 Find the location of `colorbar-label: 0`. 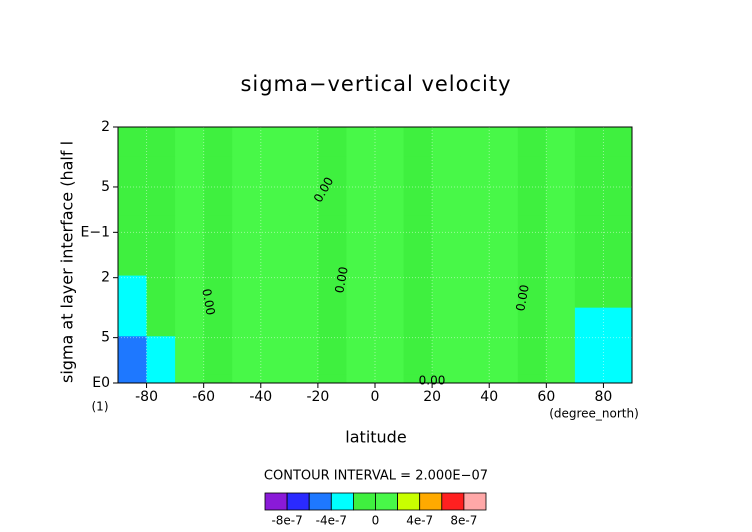

colorbar-label: 0 is located at coordinates (376, 521).